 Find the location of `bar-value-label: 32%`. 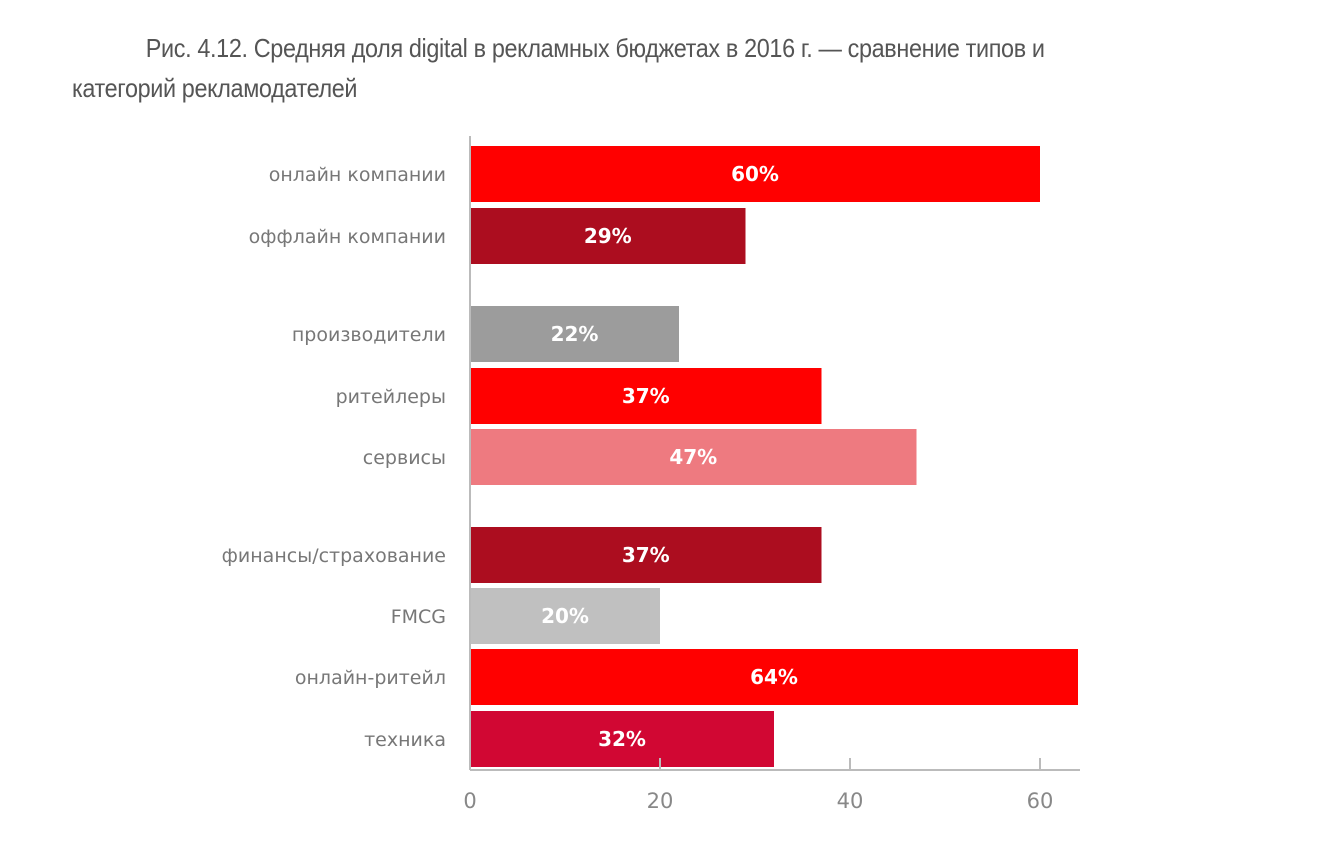

bar-value-label: 32% is located at coordinates (622, 739).